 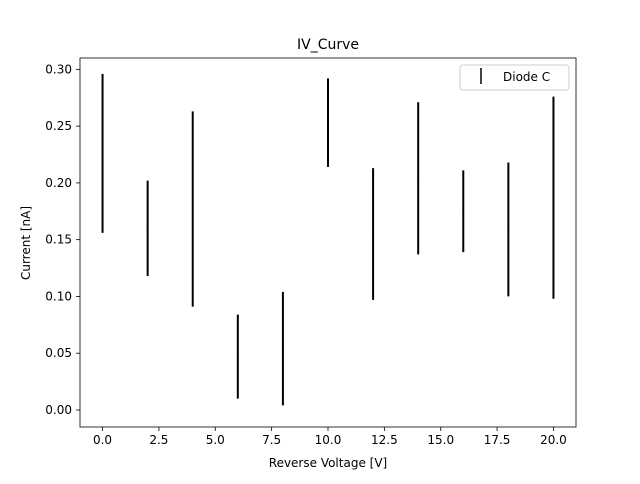 What do you see at coordinates (58, 296) in the screenshot?
I see `y-tick-label: 0.10` at bounding box center [58, 296].